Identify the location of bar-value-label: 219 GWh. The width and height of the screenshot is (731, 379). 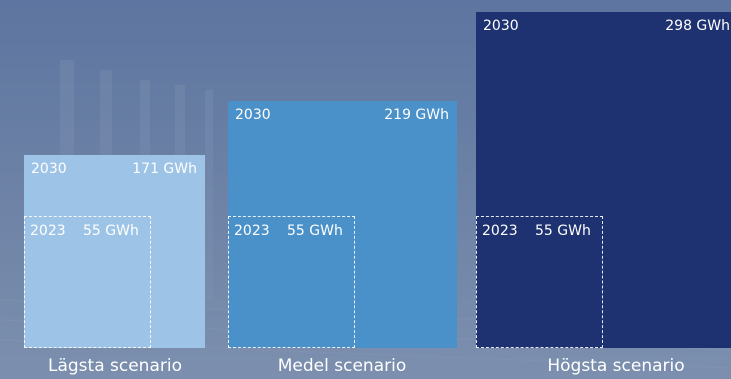
(416, 115).